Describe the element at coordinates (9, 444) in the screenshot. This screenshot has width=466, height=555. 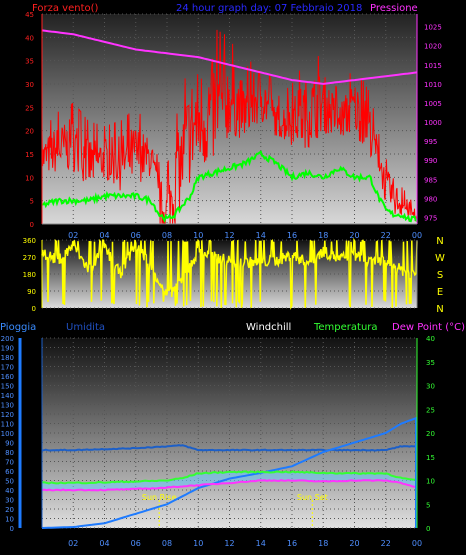
I see `chart3-left-tick-9: 90` at that location.